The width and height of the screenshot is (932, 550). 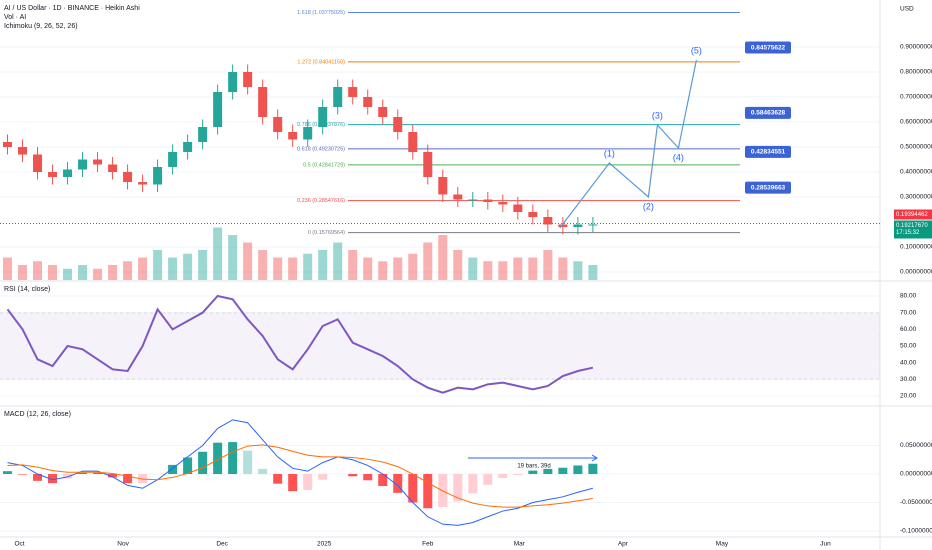 I want to click on wave-path, so click(x=628, y=144).